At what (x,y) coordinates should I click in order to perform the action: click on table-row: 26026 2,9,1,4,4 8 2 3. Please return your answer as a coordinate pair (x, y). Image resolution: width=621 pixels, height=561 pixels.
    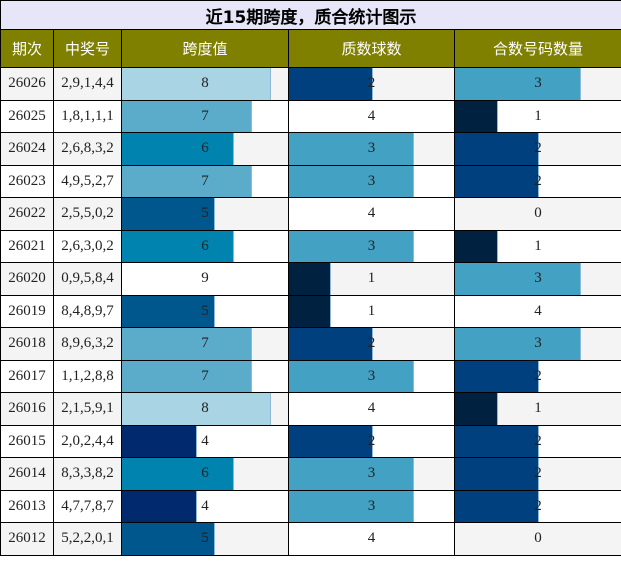
    Looking at the image, I should click on (310, 84).